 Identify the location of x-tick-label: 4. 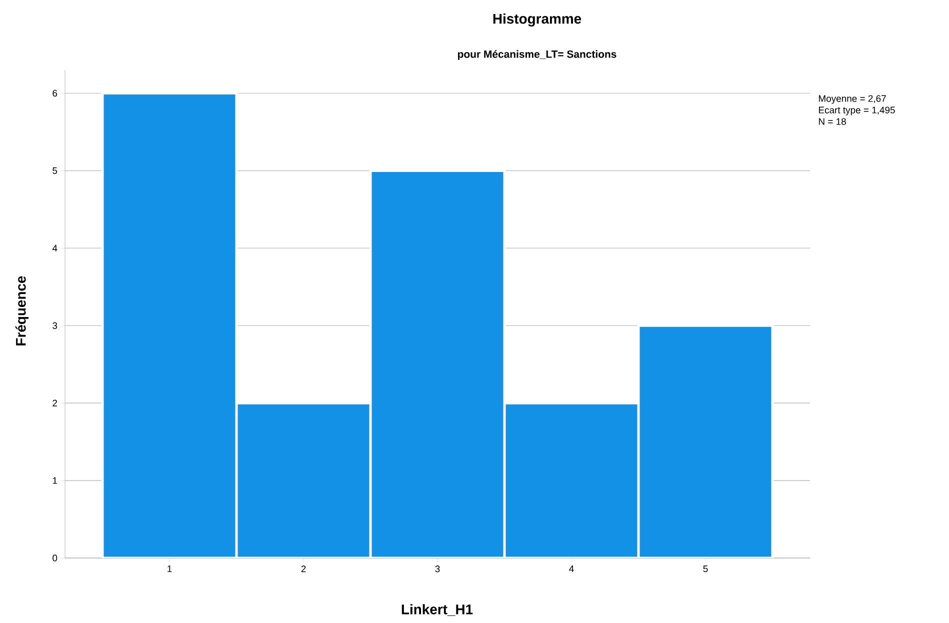
(571, 569).